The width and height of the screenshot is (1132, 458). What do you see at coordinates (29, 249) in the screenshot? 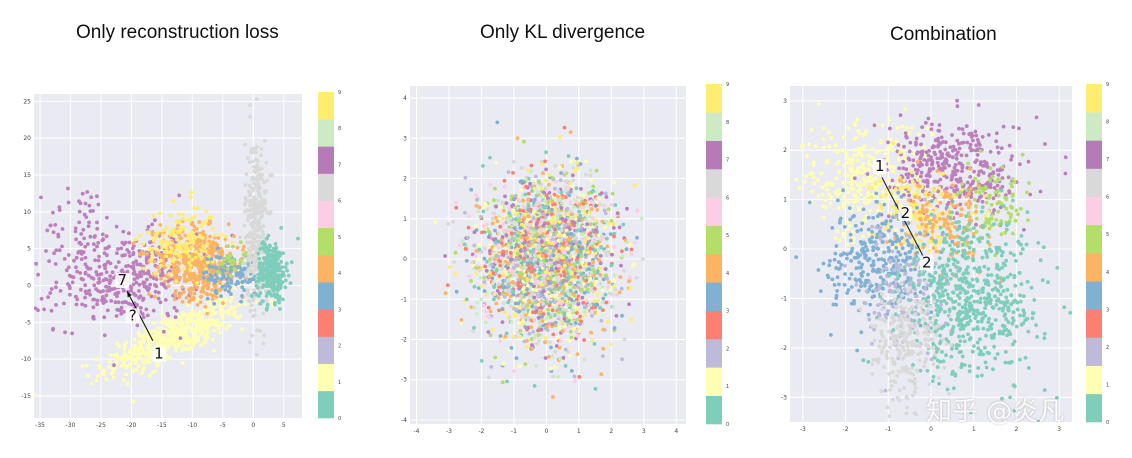
I see `y-tick-label: 5` at bounding box center [29, 249].